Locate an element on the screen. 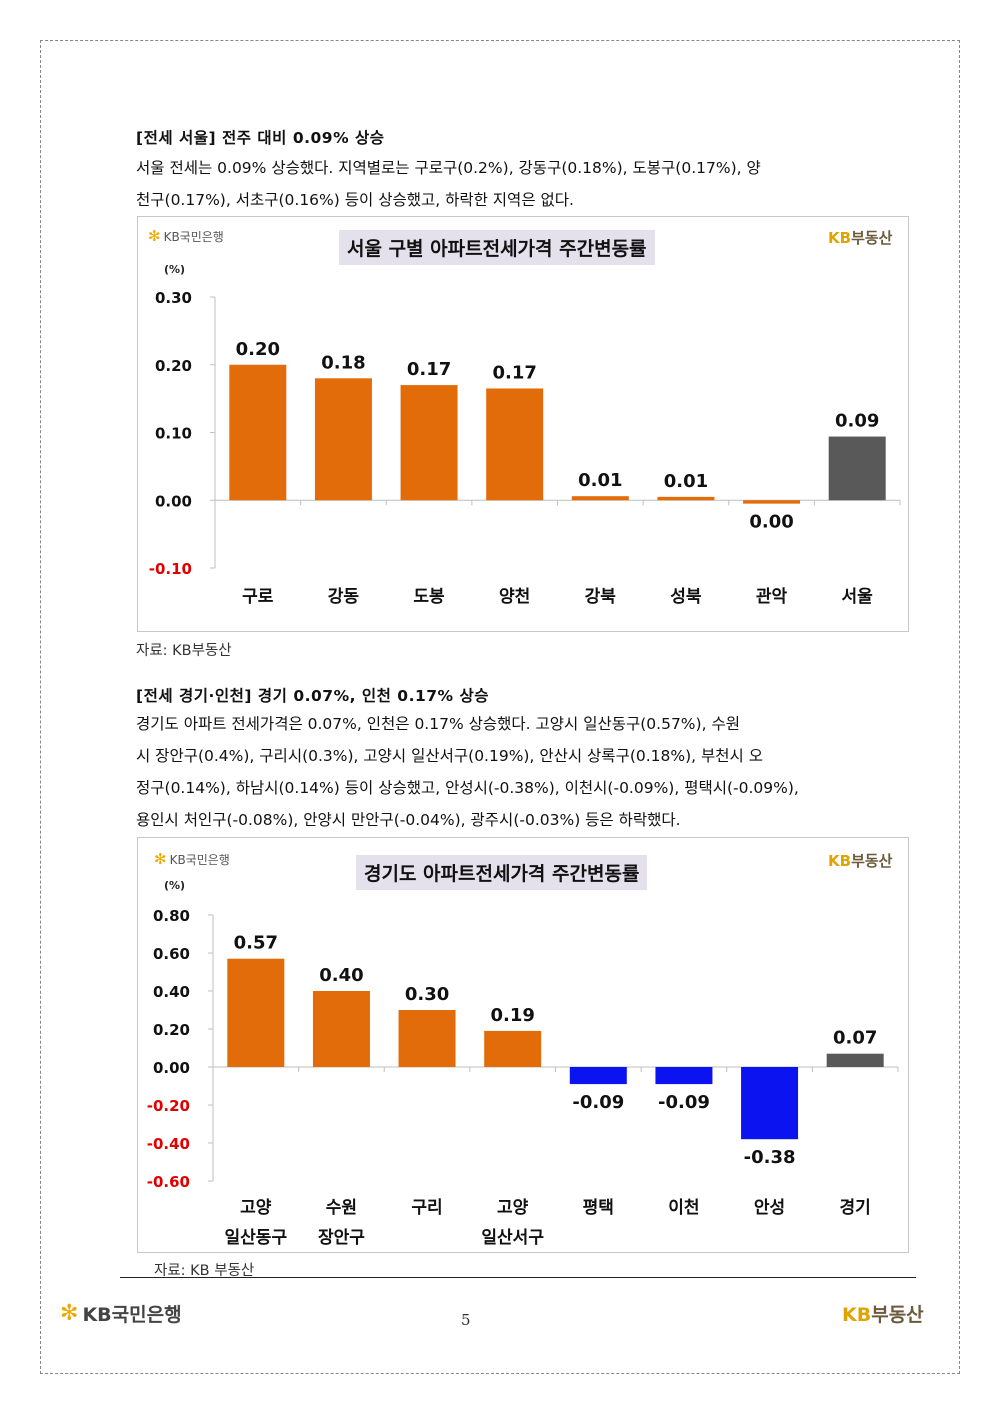 The image size is (1000, 1414). bar-구로 is located at coordinates (258, 432).